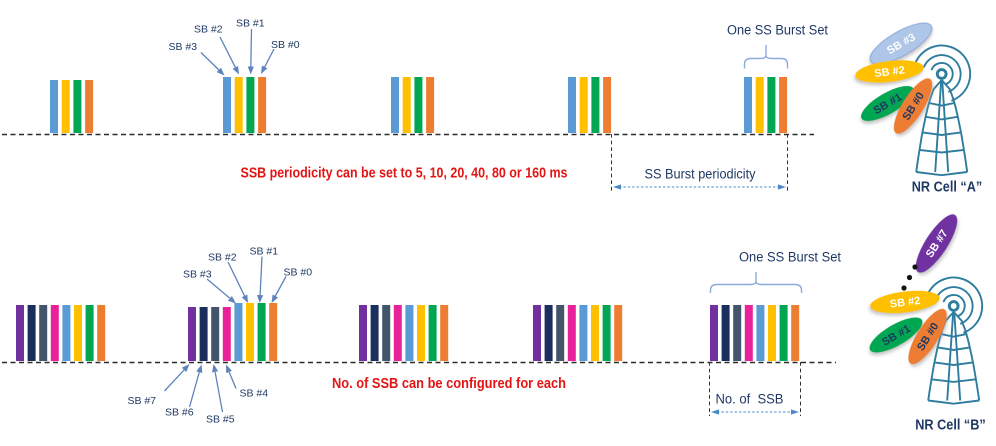 This screenshot has width=996, height=446. I want to click on svg-text: SB #7, so click(142, 401).